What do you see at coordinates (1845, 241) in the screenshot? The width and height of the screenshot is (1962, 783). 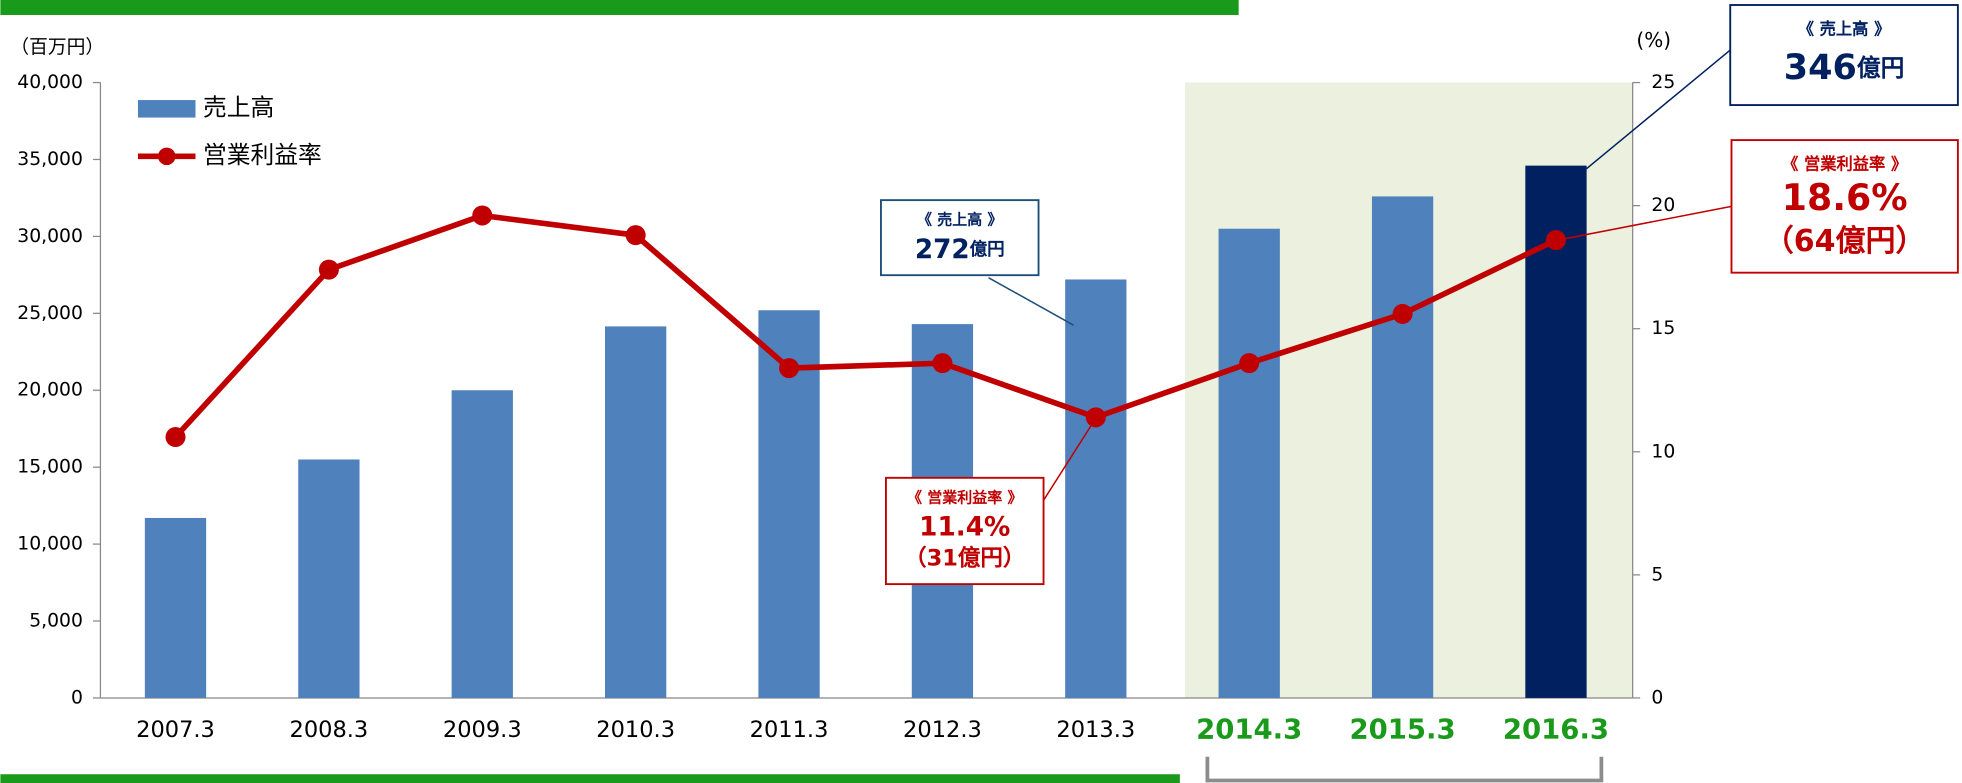 I see `callout-sub: （64億円）` at bounding box center [1845, 241].